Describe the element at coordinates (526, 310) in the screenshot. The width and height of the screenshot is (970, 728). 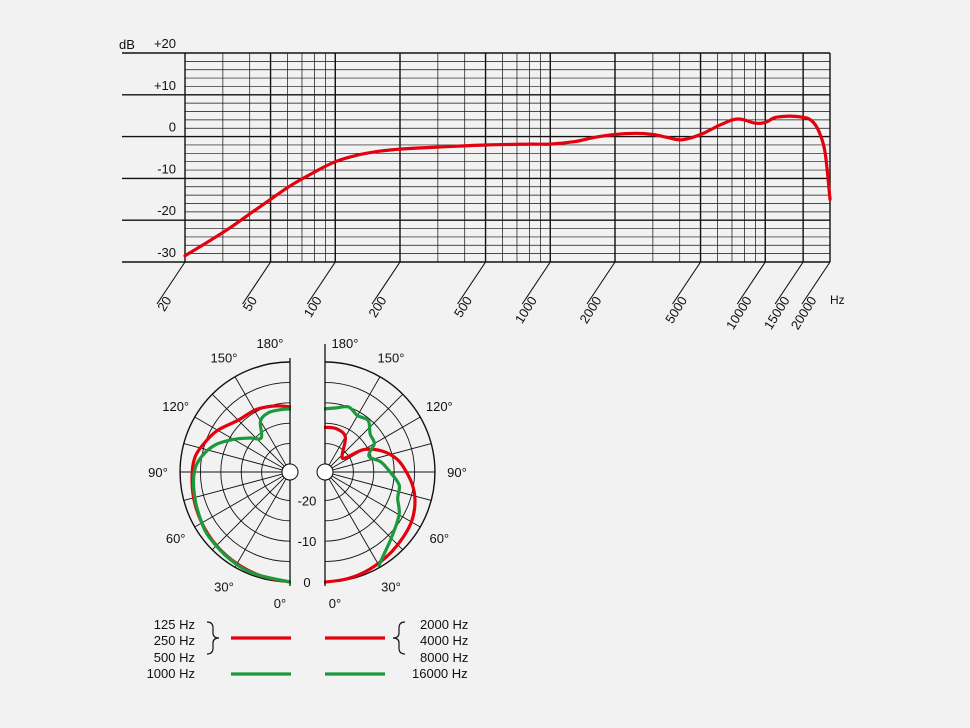
I see `x-tick-label: 1000` at that location.